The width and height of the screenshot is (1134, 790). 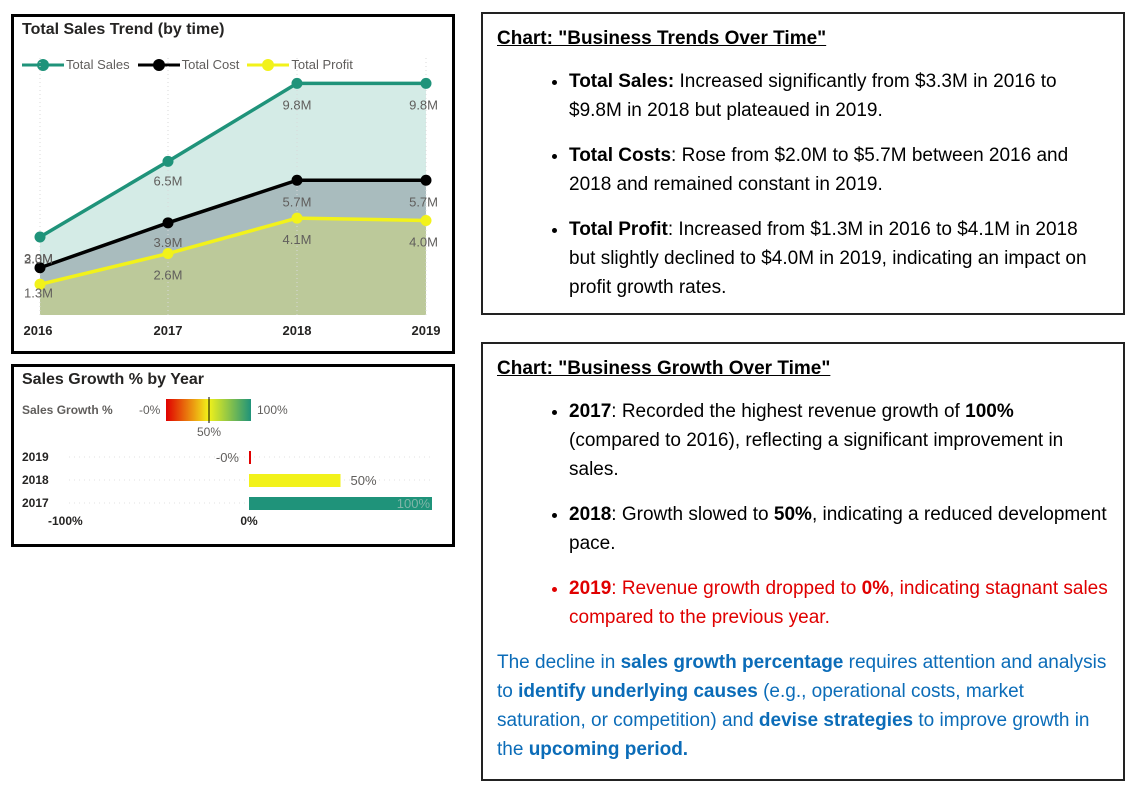 I want to click on trend-chart-title: Total Sales Trend (by time), so click(x=123, y=29).